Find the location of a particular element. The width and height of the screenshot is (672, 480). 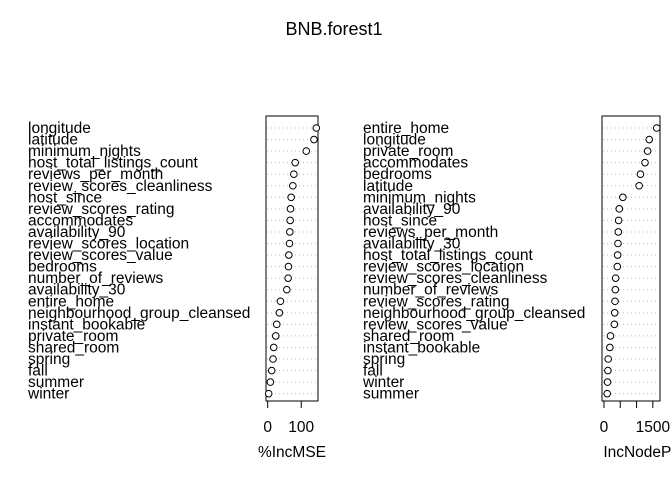

tick-label: spring is located at coordinates (384, 359).